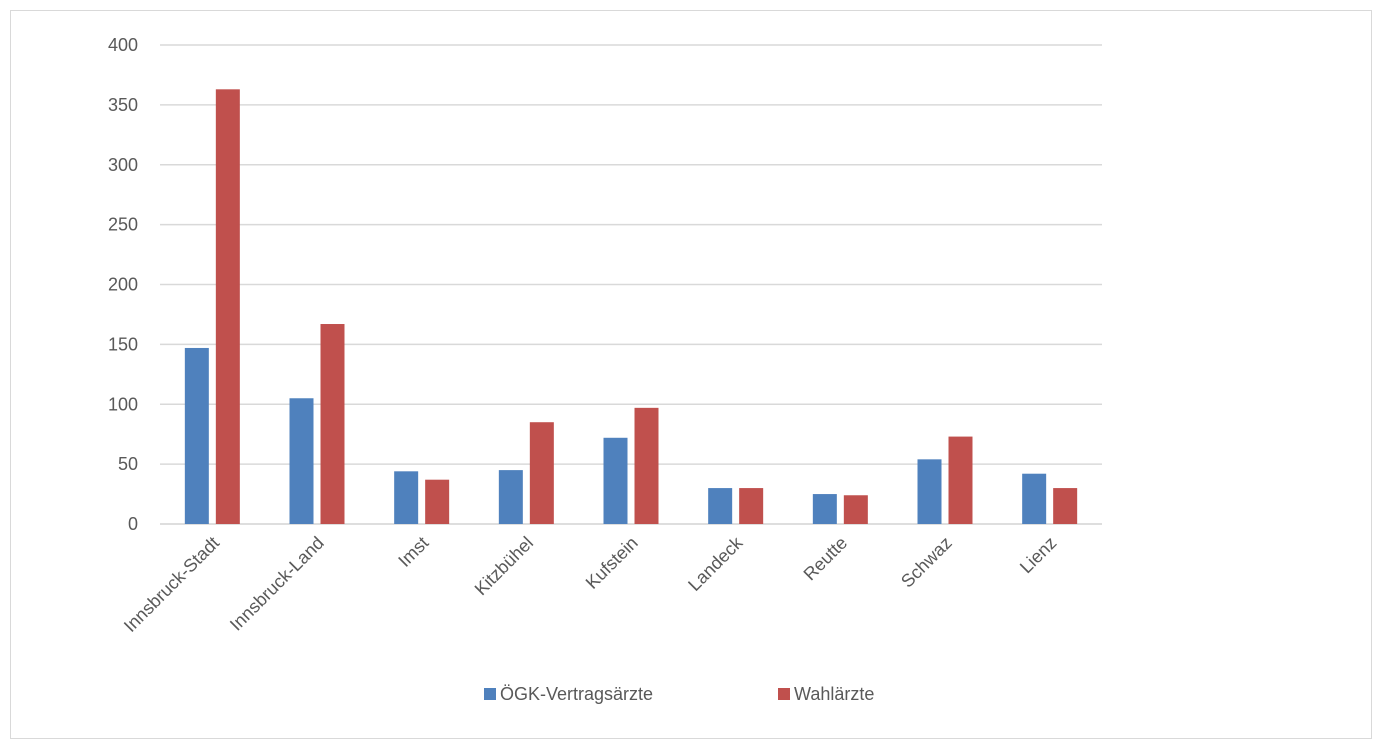 Image resolution: width=1374 pixels, height=741 pixels. What do you see at coordinates (715, 563) in the screenshot?
I see `x-tick-label: Landeck` at bounding box center [715, 563].